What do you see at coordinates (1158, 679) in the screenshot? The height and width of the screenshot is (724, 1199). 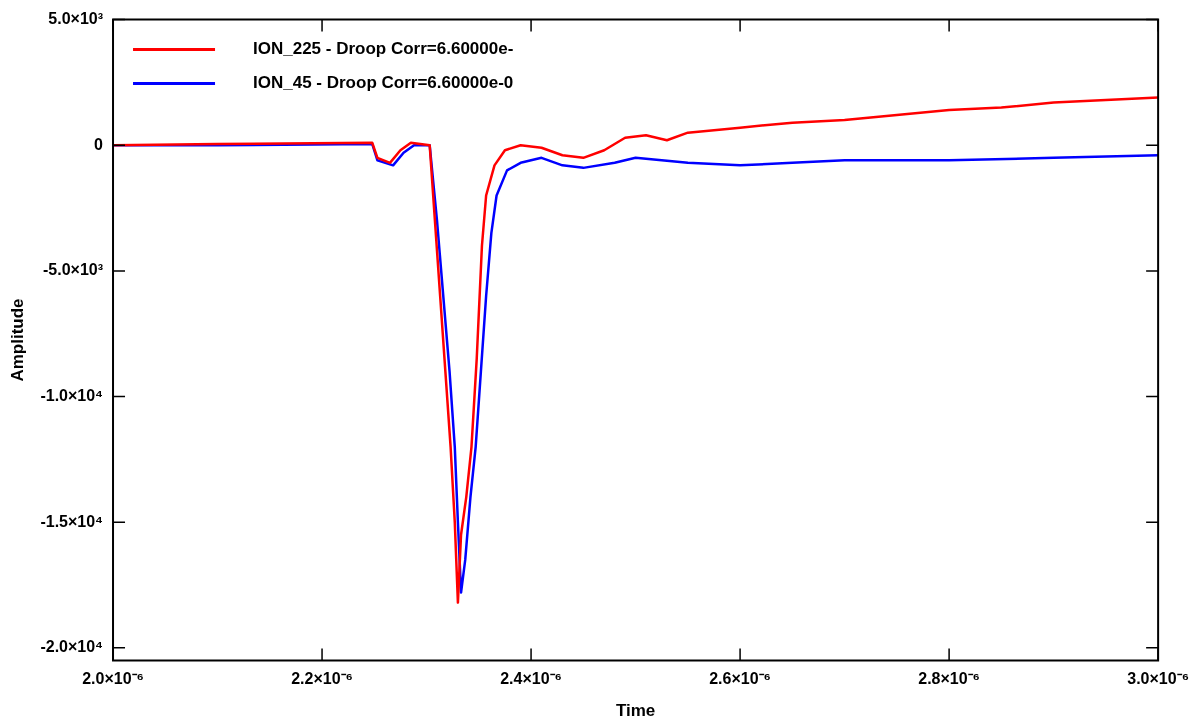 I see `x-tick-label: 3.0×10⁻⁶` at bounding box center [1158, 679].